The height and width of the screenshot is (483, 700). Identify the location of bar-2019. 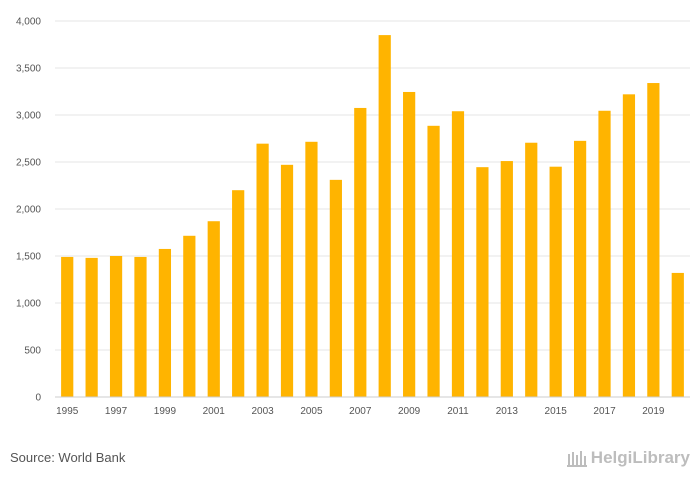
(653, 240).